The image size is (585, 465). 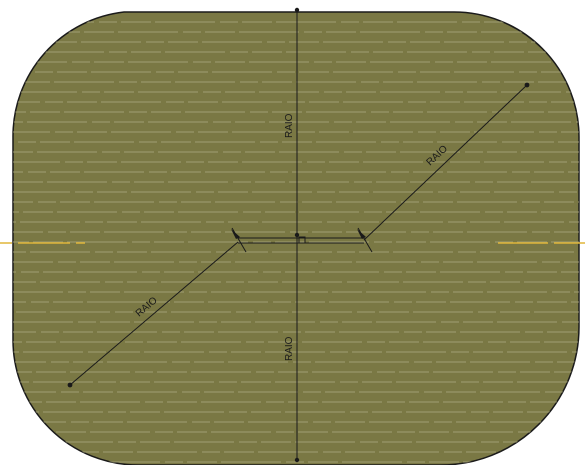 What do you see at coordinates (70, 385) in the screenshot?
I see `left-radius-endpoint` at bounding box center [70, 385].